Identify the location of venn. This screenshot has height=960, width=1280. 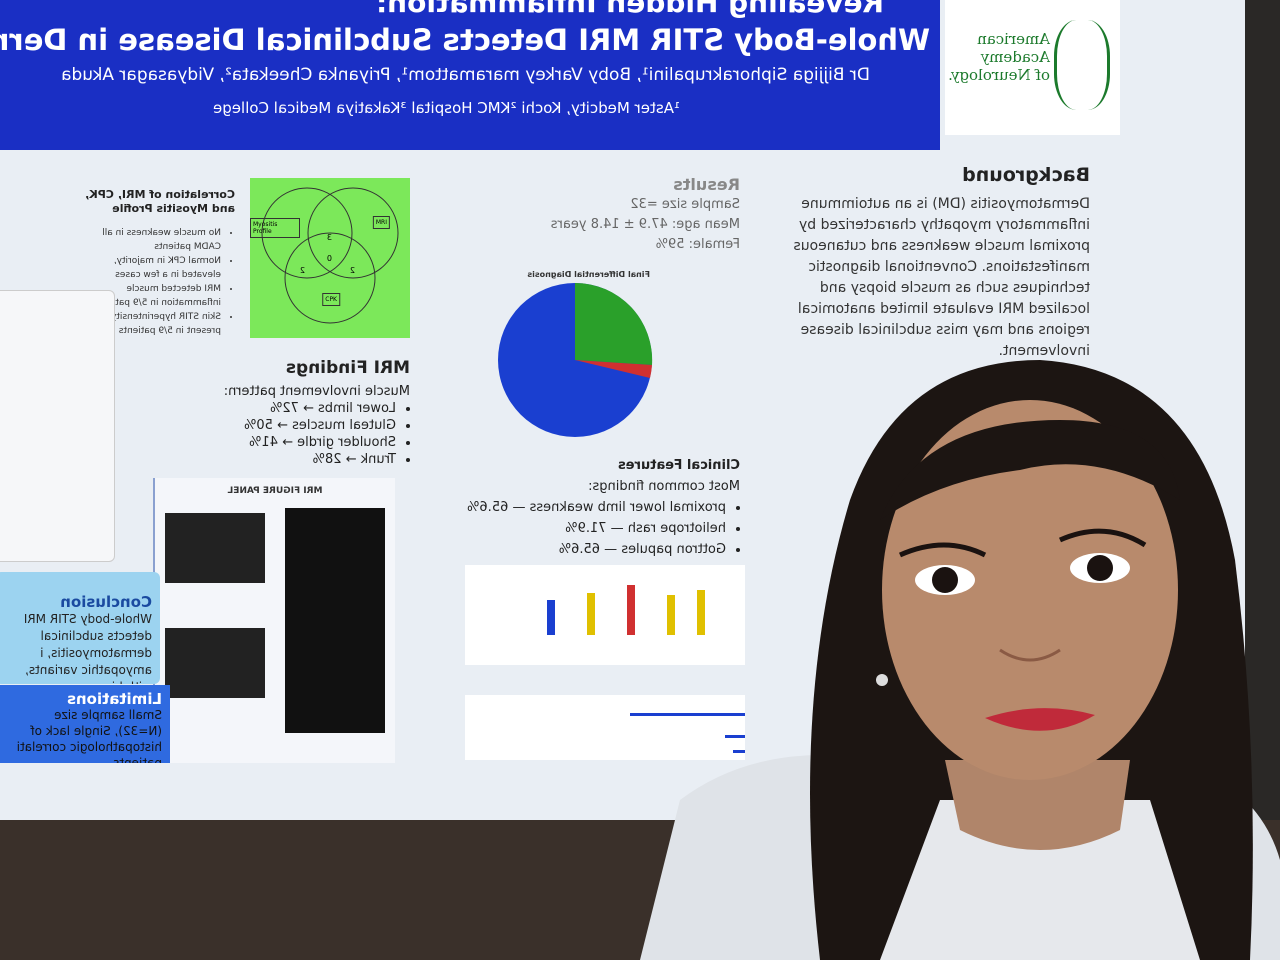
(330, 255).